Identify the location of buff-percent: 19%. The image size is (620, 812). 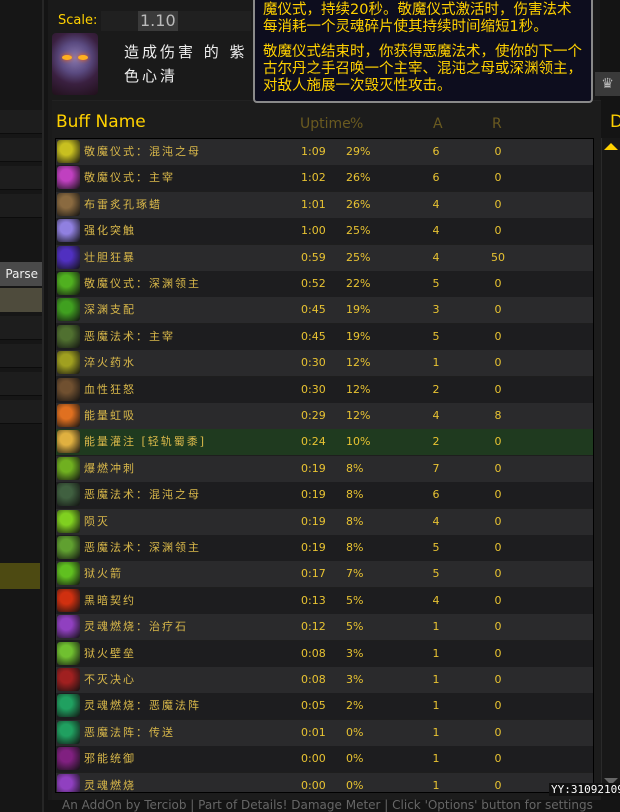
(358, 310).